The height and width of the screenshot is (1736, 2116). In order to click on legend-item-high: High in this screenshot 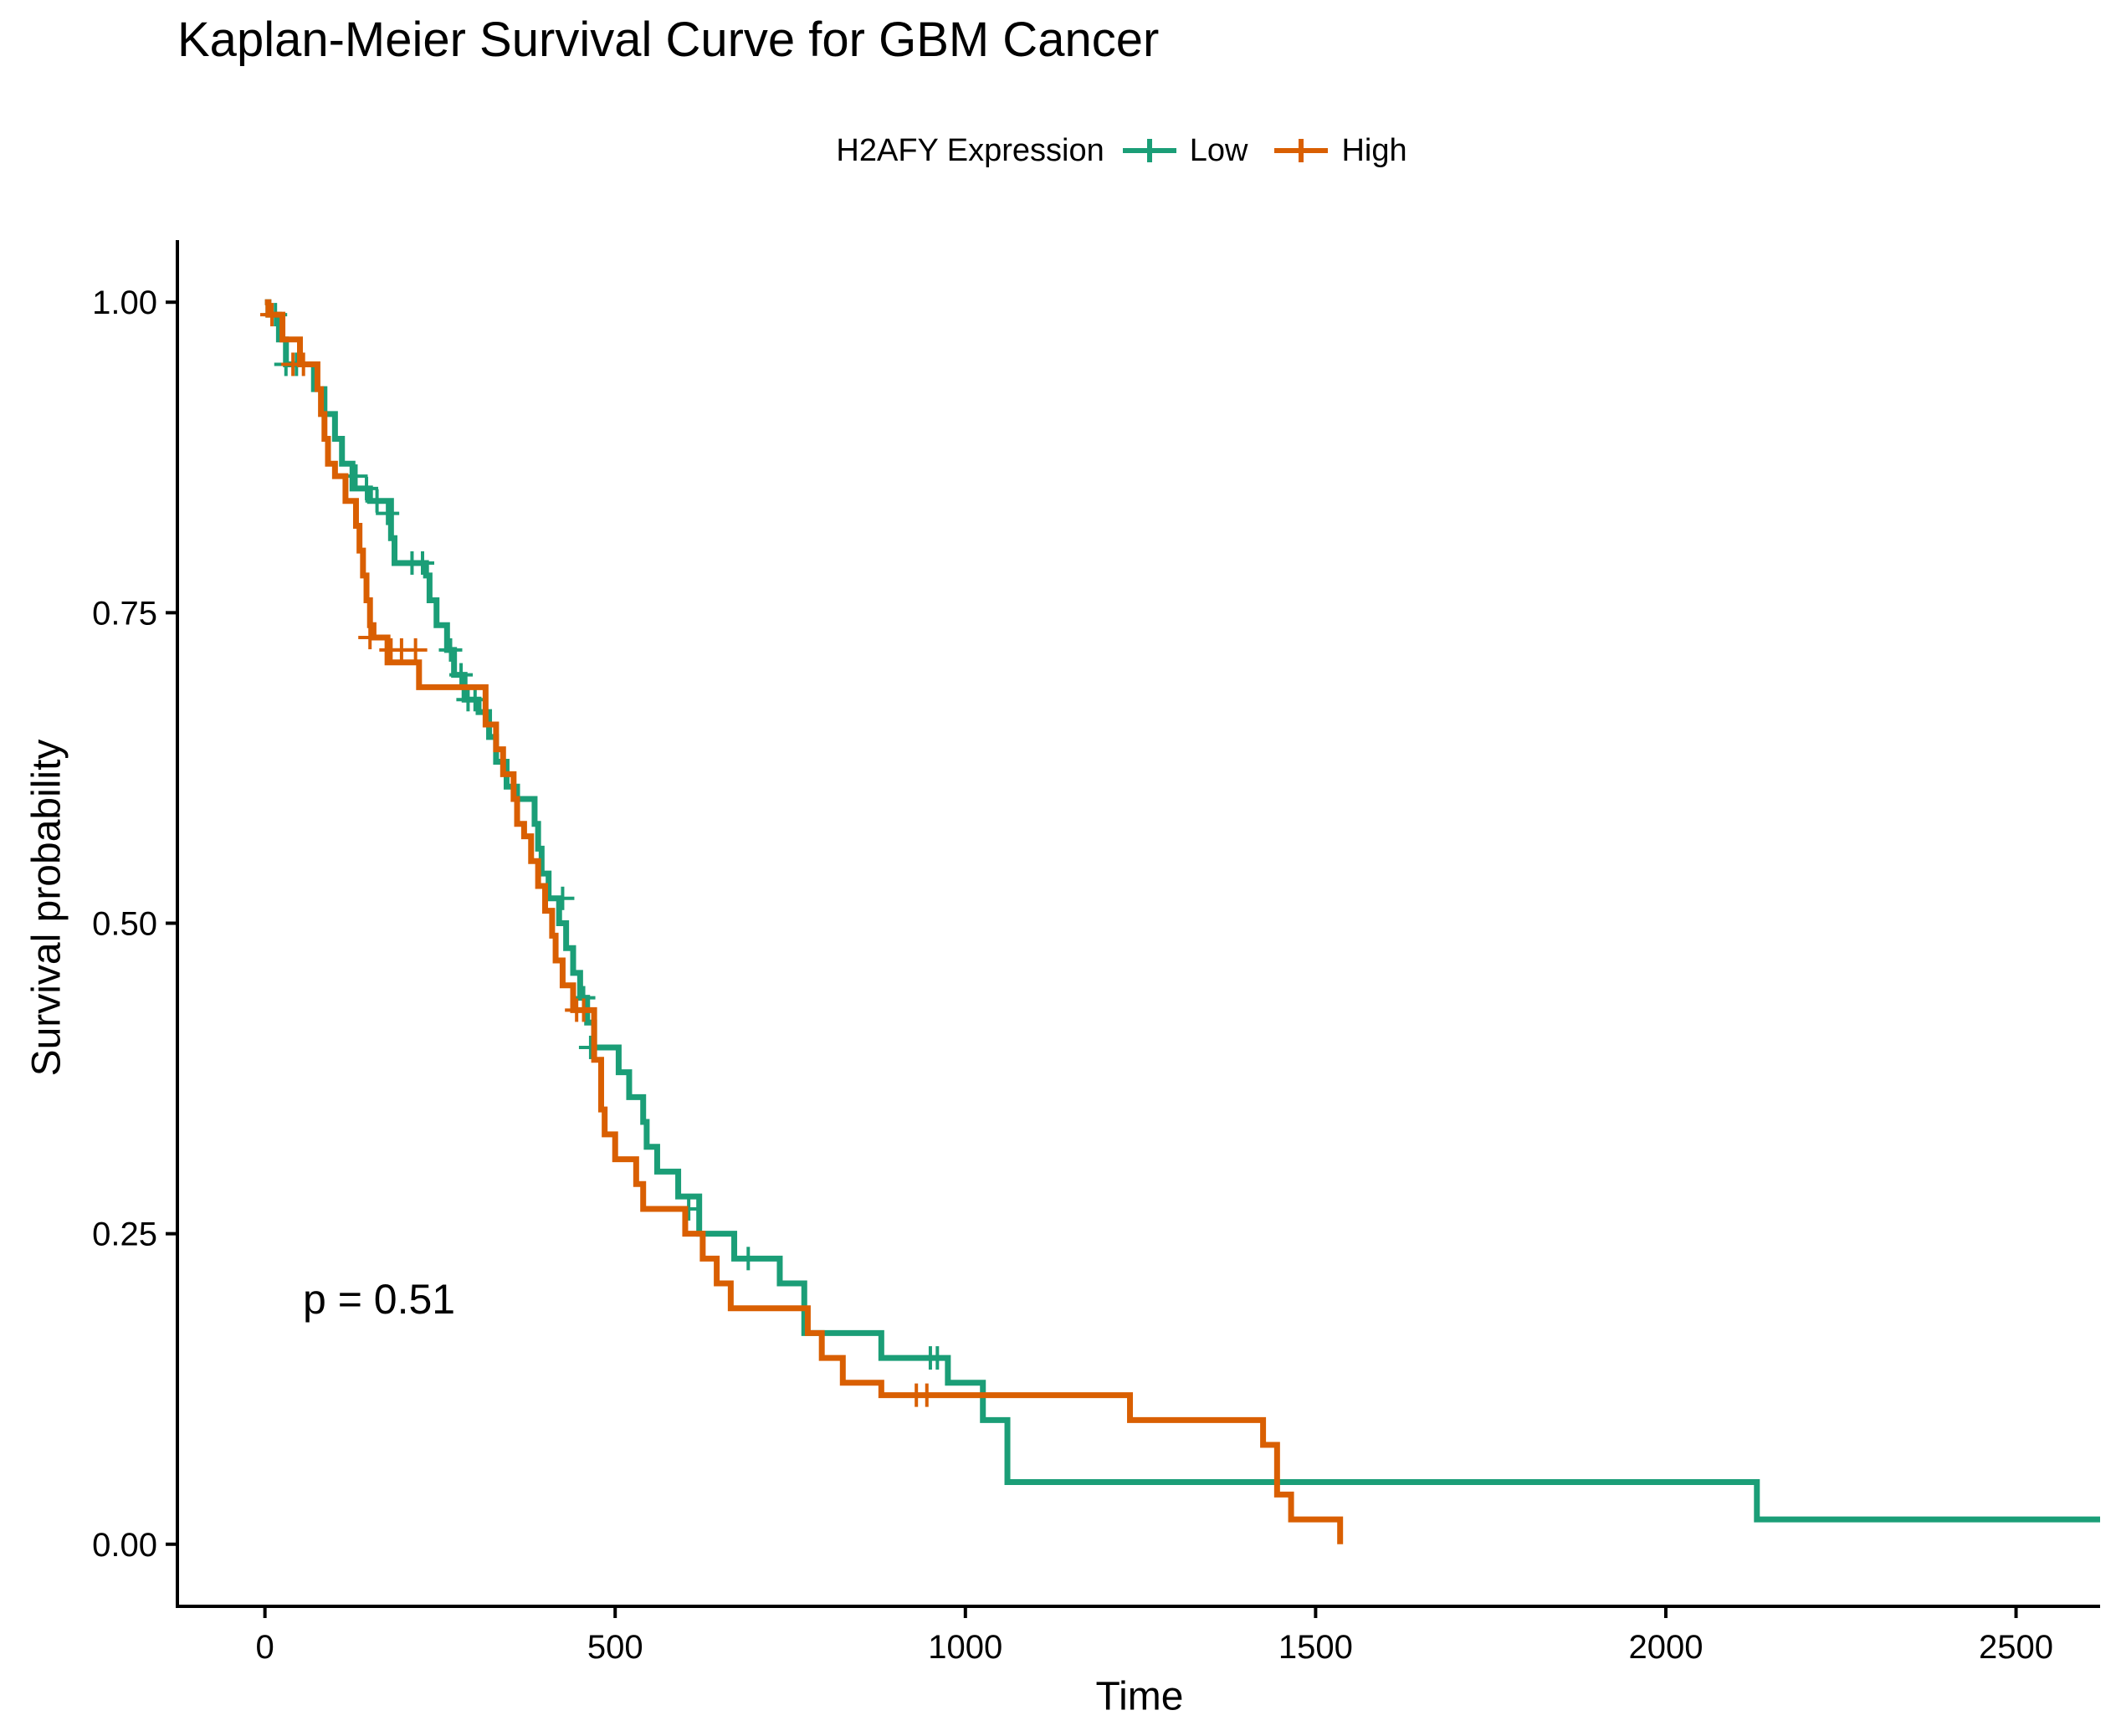, I will do `click(1339, 150)`.